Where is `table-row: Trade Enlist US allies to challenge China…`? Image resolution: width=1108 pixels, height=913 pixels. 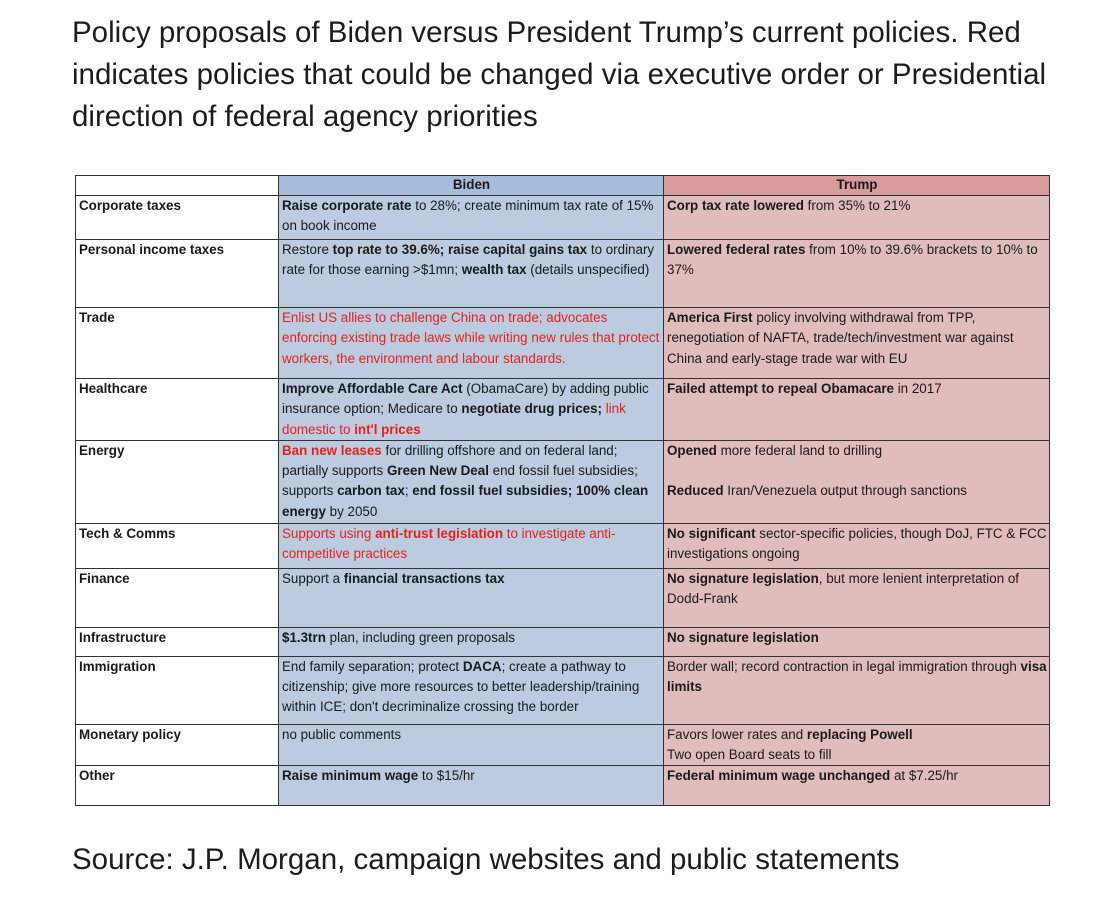 table-row: Trade Enlist US allies to challenge China… is located at coordinates (562, 343).